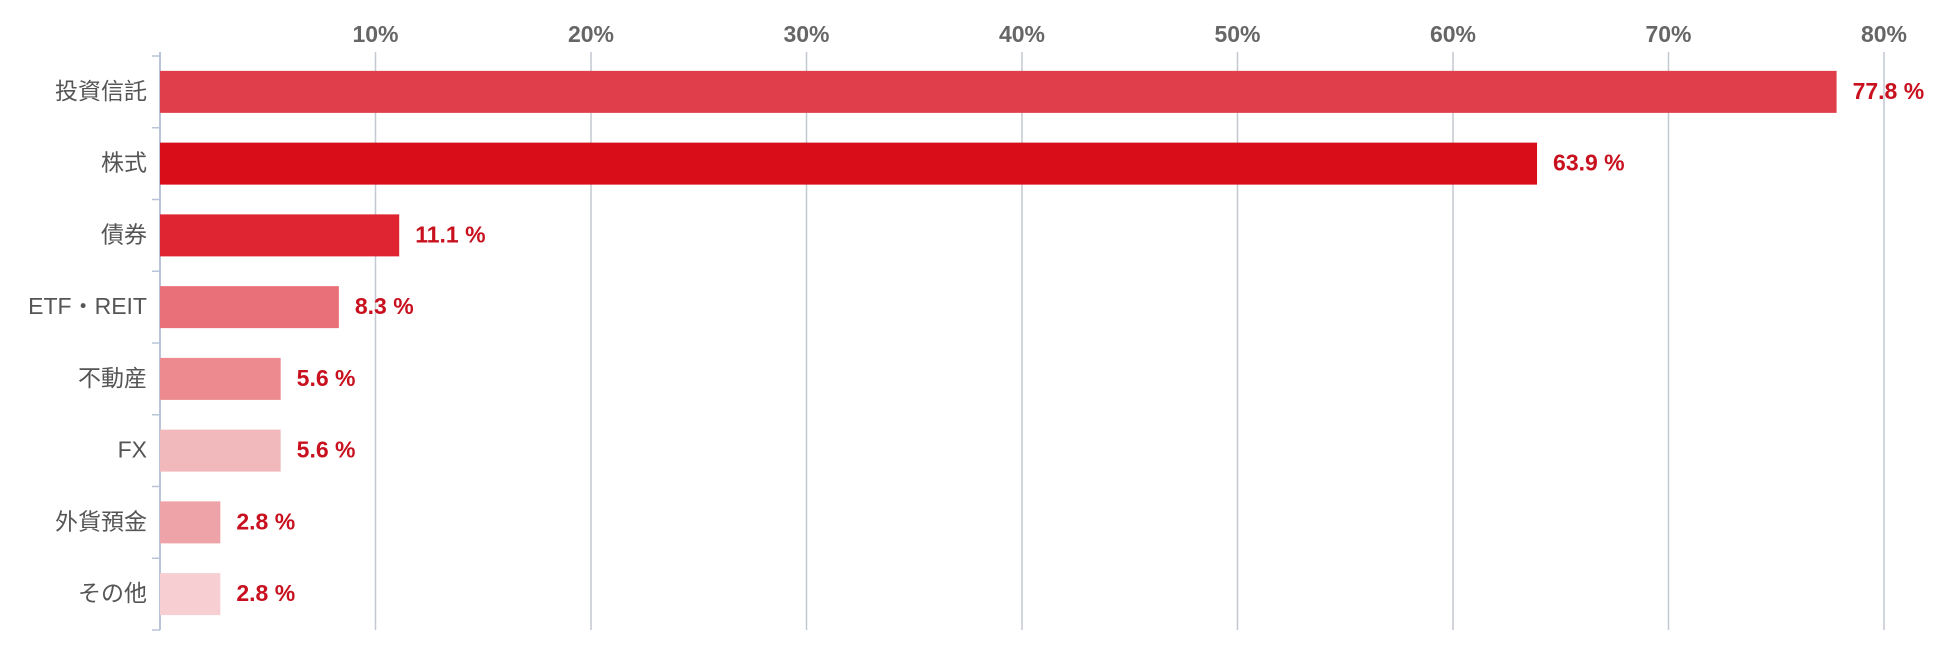 The image size is (1950, 654). I want to click on y-tick-label: FX, so click(132, 450).